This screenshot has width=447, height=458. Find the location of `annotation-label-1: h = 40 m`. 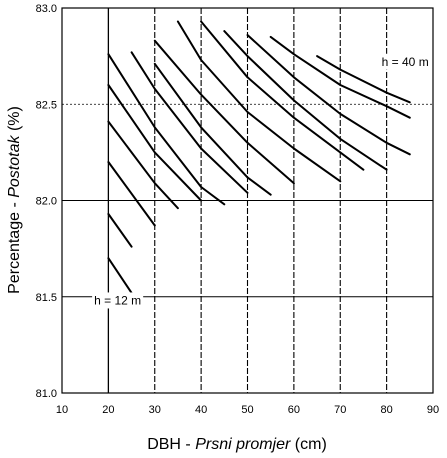

annotation-label-1: h = 40 m is located at coordinates (405, 62).